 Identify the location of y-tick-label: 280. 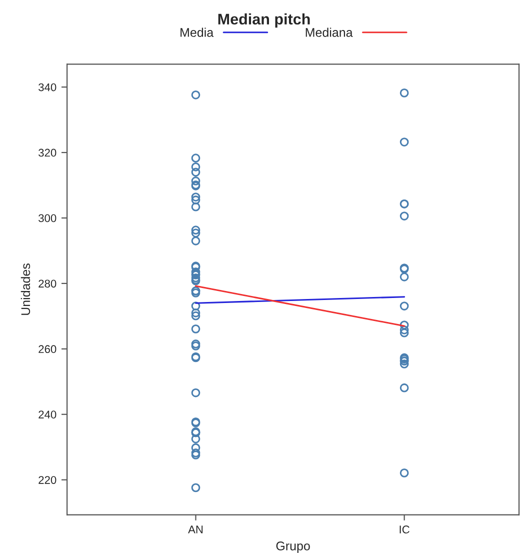
(47, 284).